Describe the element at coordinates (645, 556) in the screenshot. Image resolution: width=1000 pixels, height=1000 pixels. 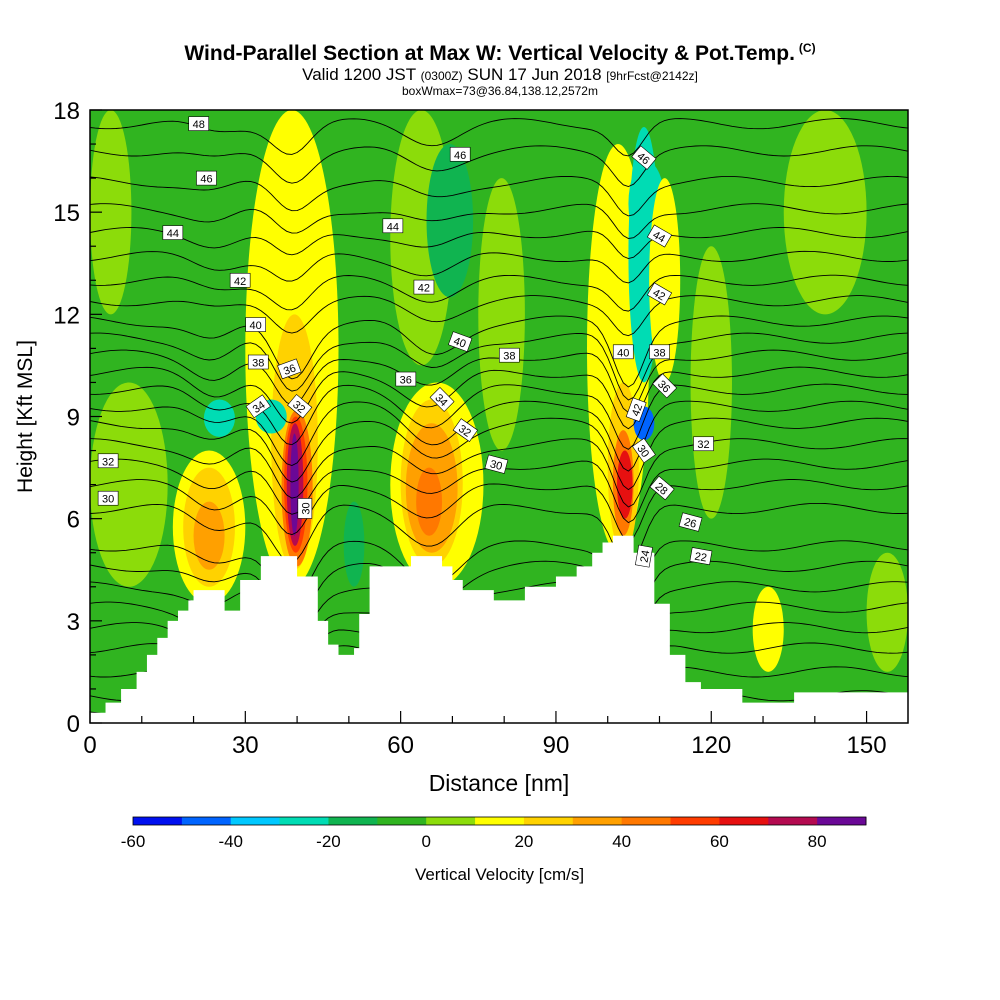
I see `svg-text: 24` at that location.